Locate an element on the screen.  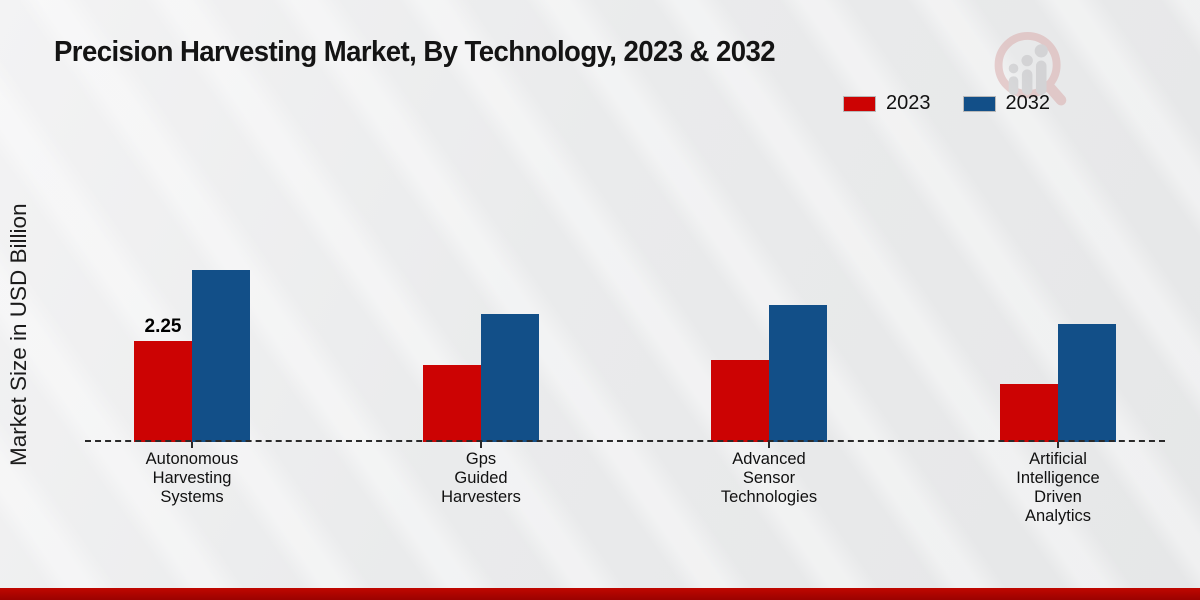
legend-swatch-2023 is located at coordinates (859, 103).